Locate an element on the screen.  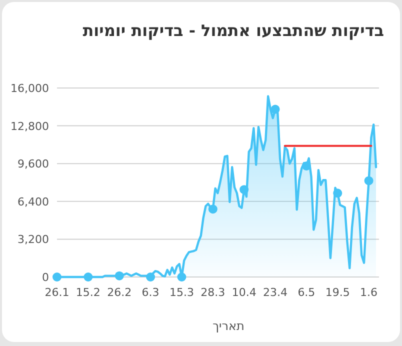
xtick: 26.2 is located at coordinates (119, 292).